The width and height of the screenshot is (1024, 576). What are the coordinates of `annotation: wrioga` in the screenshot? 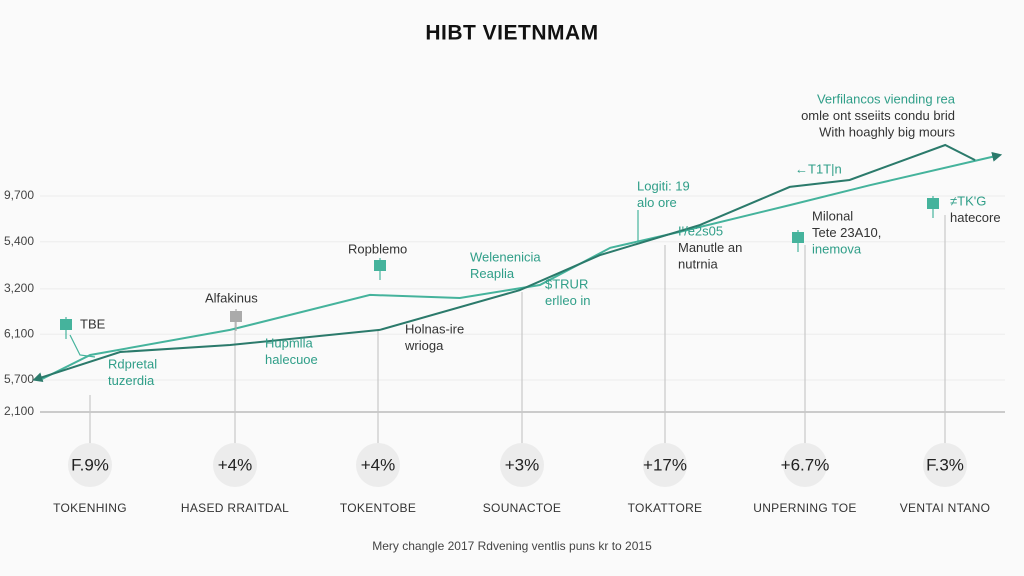 It's located at (424, 345).